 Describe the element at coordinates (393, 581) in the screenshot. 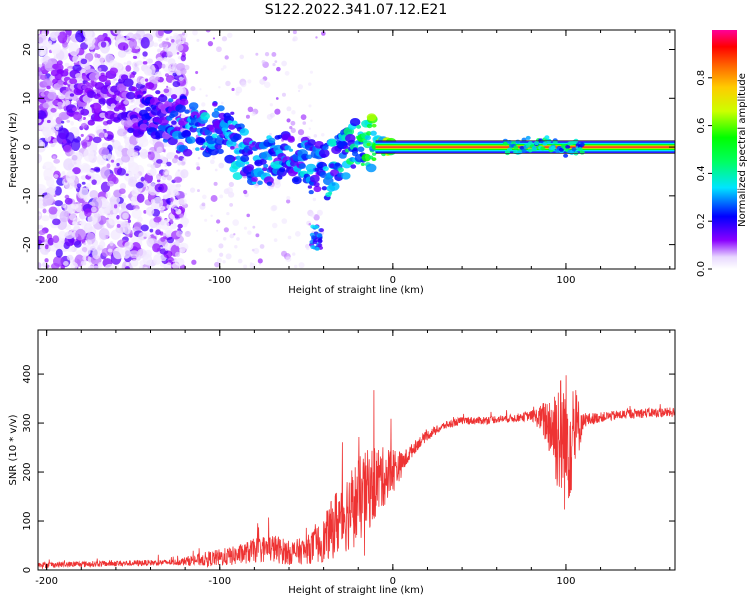

I see `x-tick-label: 0` at that location.